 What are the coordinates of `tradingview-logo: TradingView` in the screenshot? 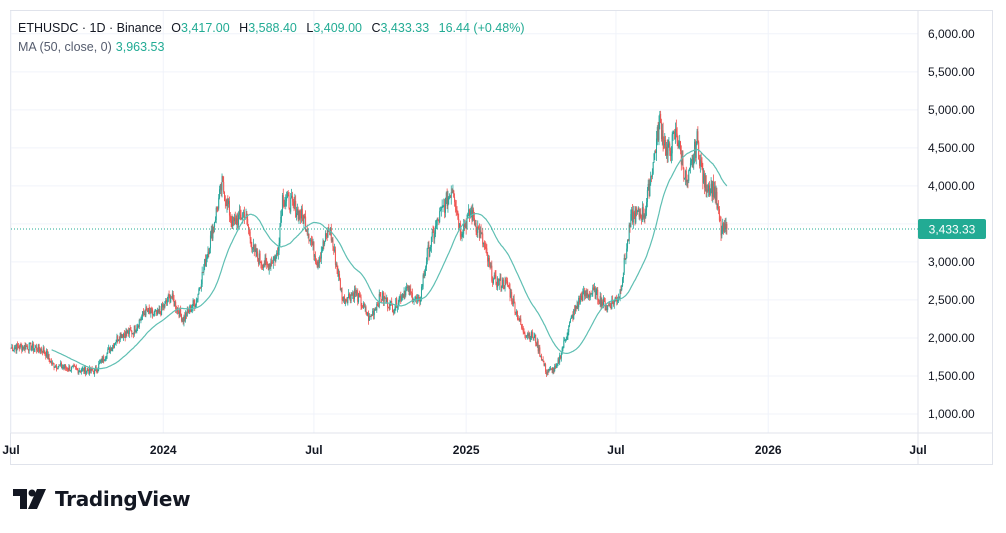 It's located at (102, 499).